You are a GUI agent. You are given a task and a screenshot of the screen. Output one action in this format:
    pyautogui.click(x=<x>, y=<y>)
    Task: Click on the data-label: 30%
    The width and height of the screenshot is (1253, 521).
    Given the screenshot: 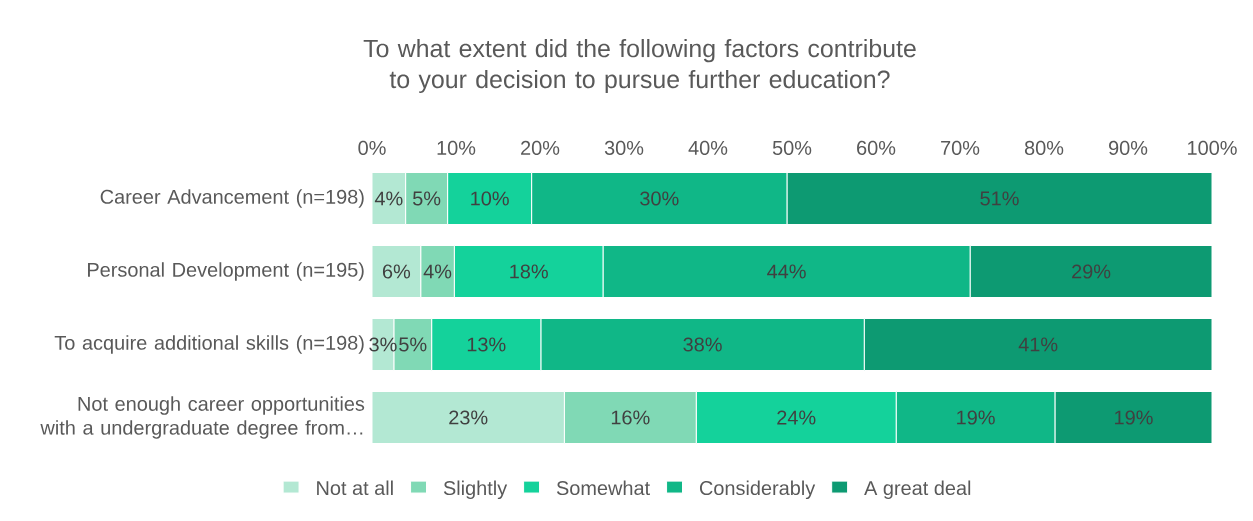 What is the action you would take?
    pyautogui.click(x=659, y=198)
    